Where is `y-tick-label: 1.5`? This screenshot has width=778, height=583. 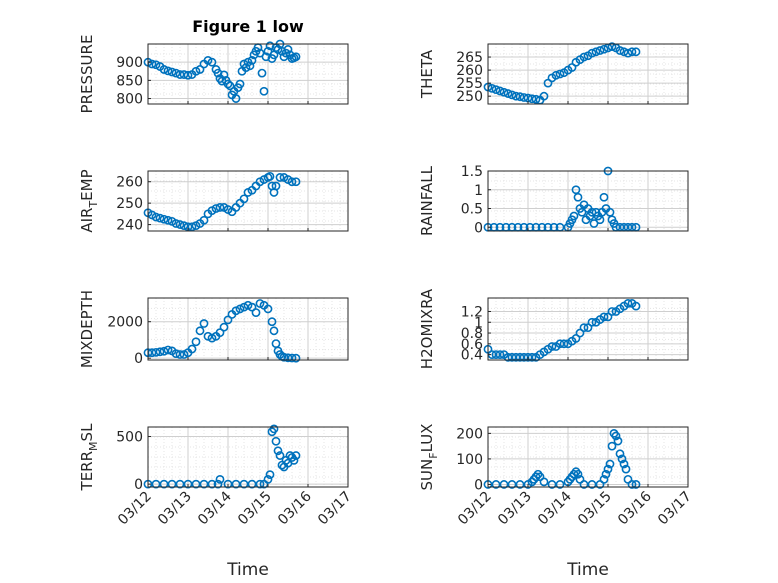 y-tick-label: 1.5 is located at coordinates (472, 172).